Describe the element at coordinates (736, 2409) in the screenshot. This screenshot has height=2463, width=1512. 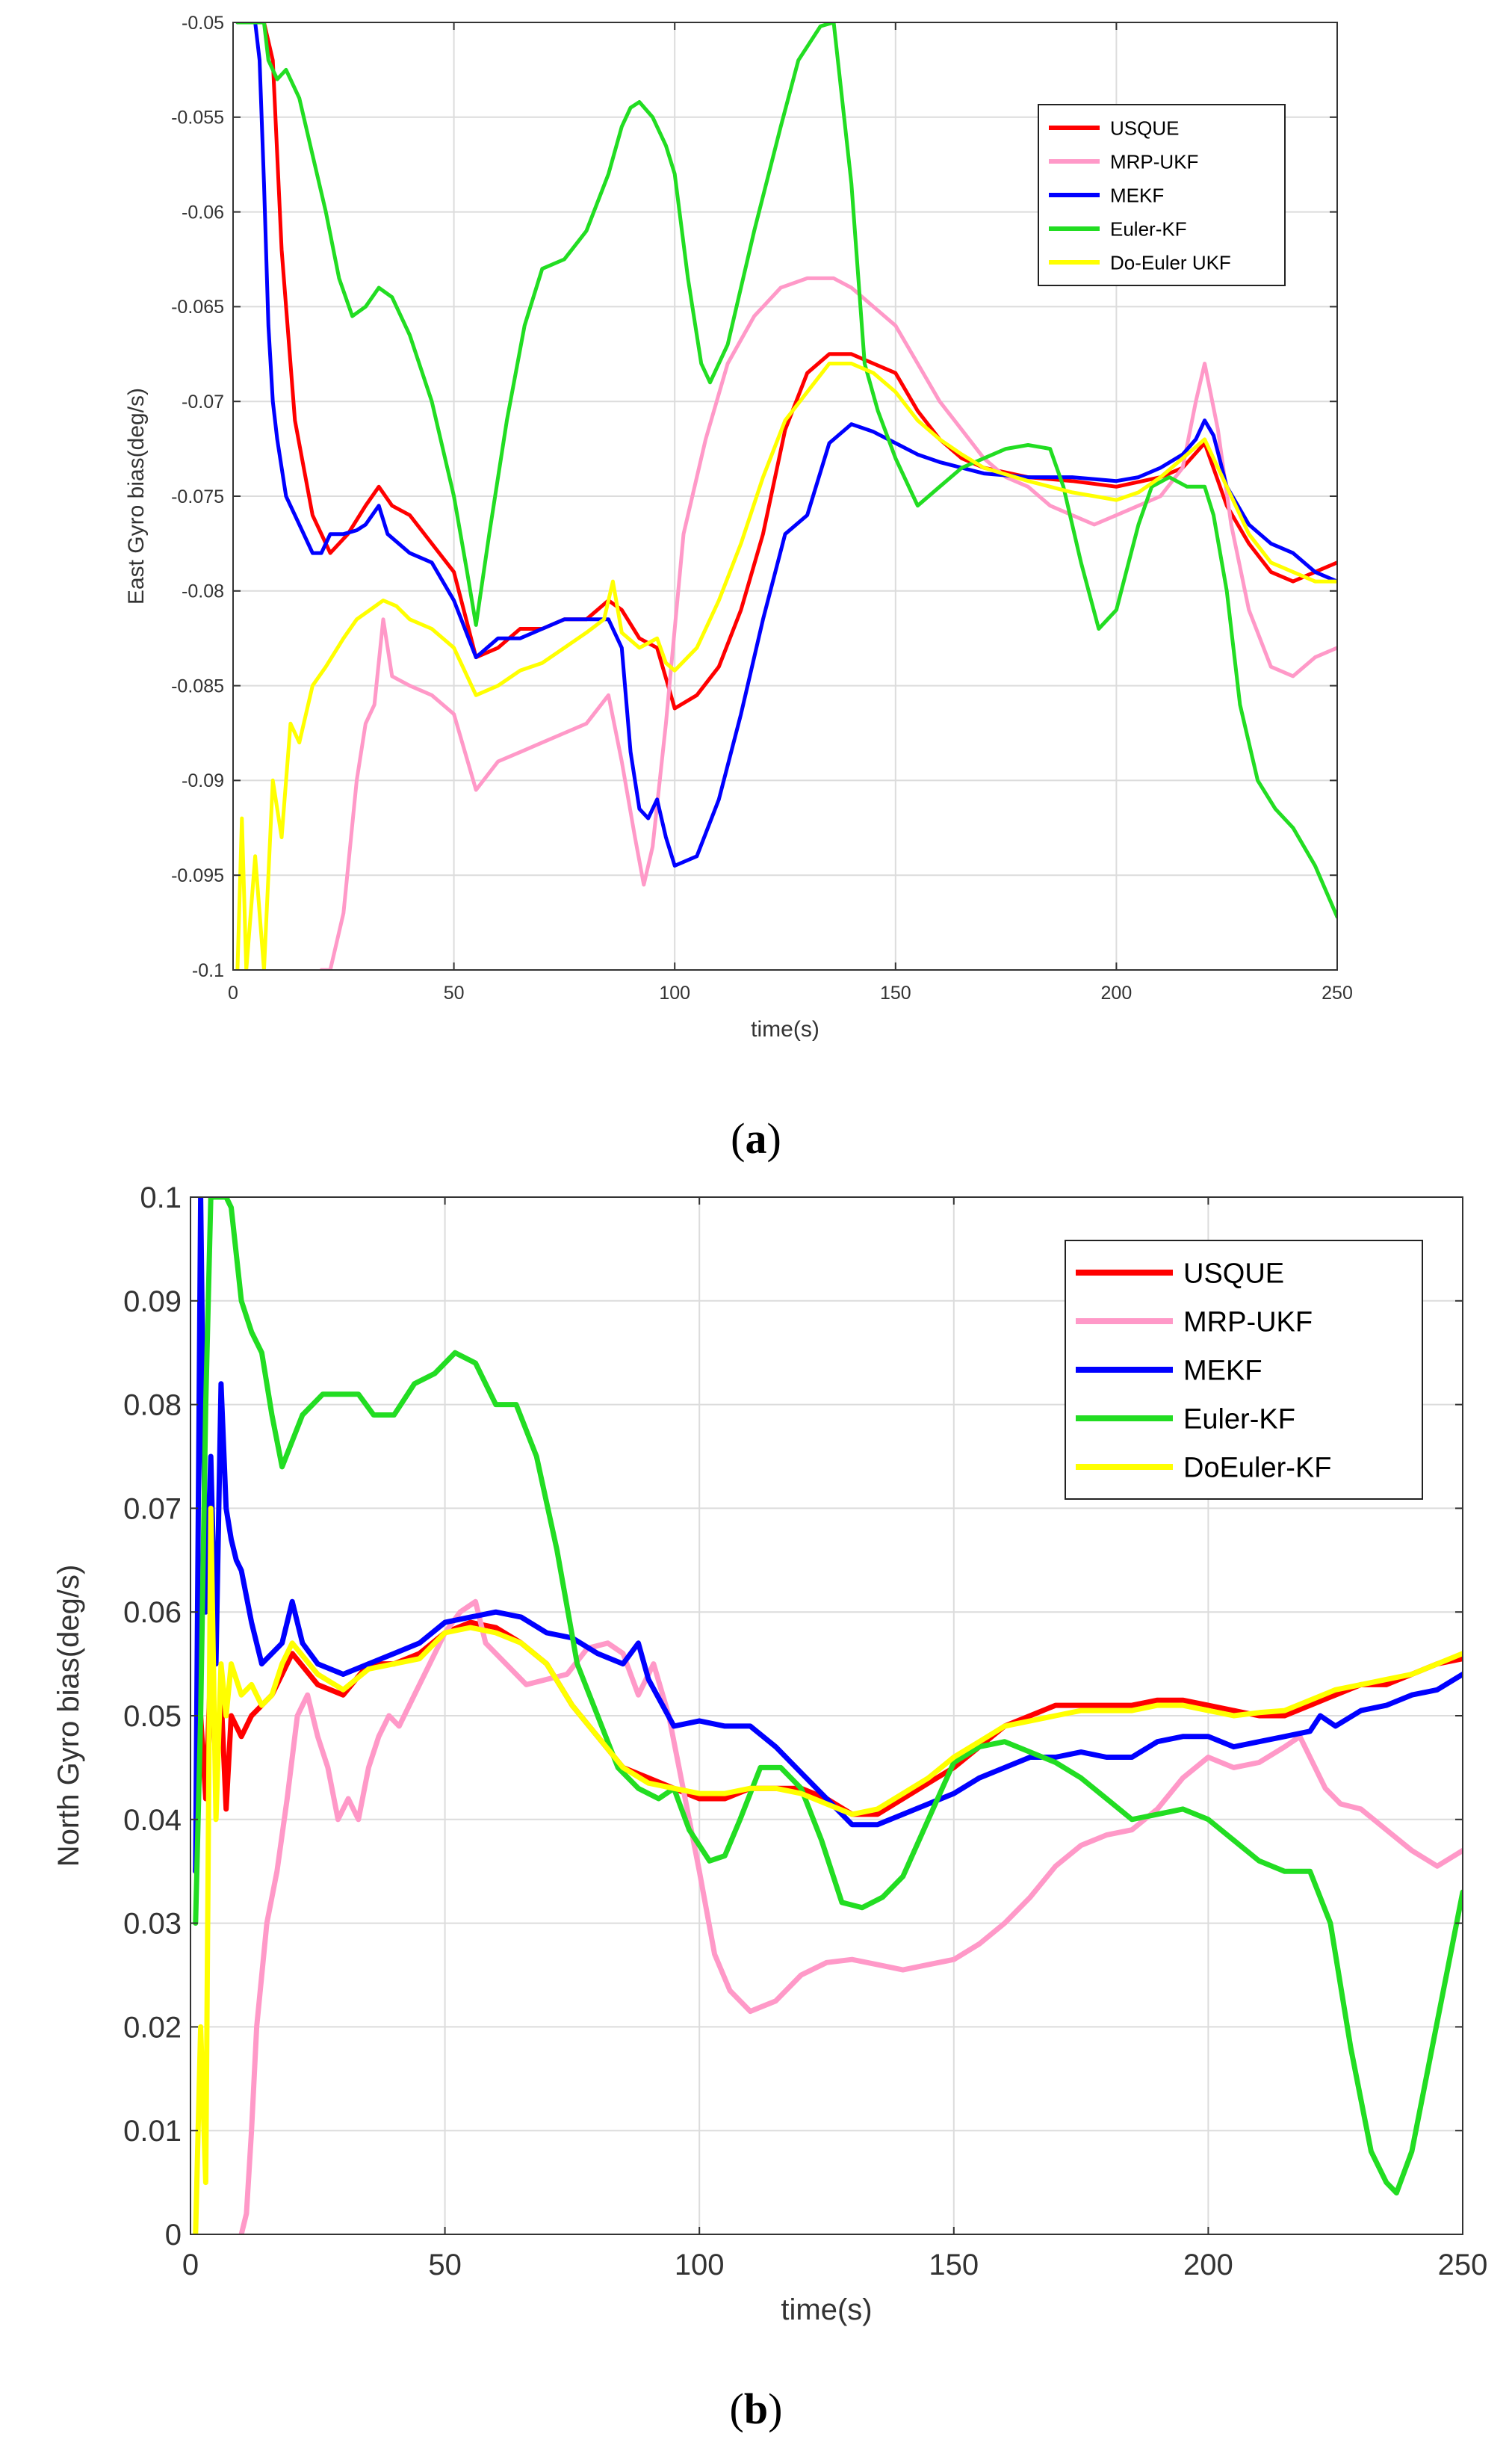
I see `caption-b-paren-open: (` at that location.